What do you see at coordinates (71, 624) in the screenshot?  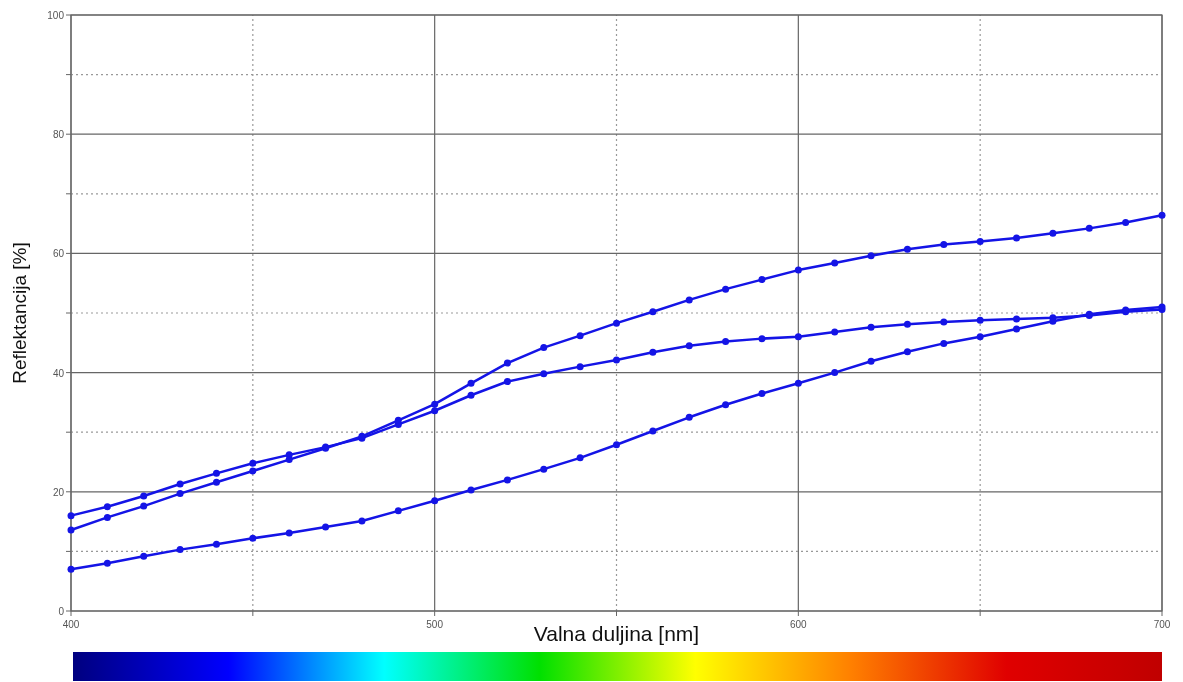 I see `x-tick-label: 400` at bounding box center [71, 624].